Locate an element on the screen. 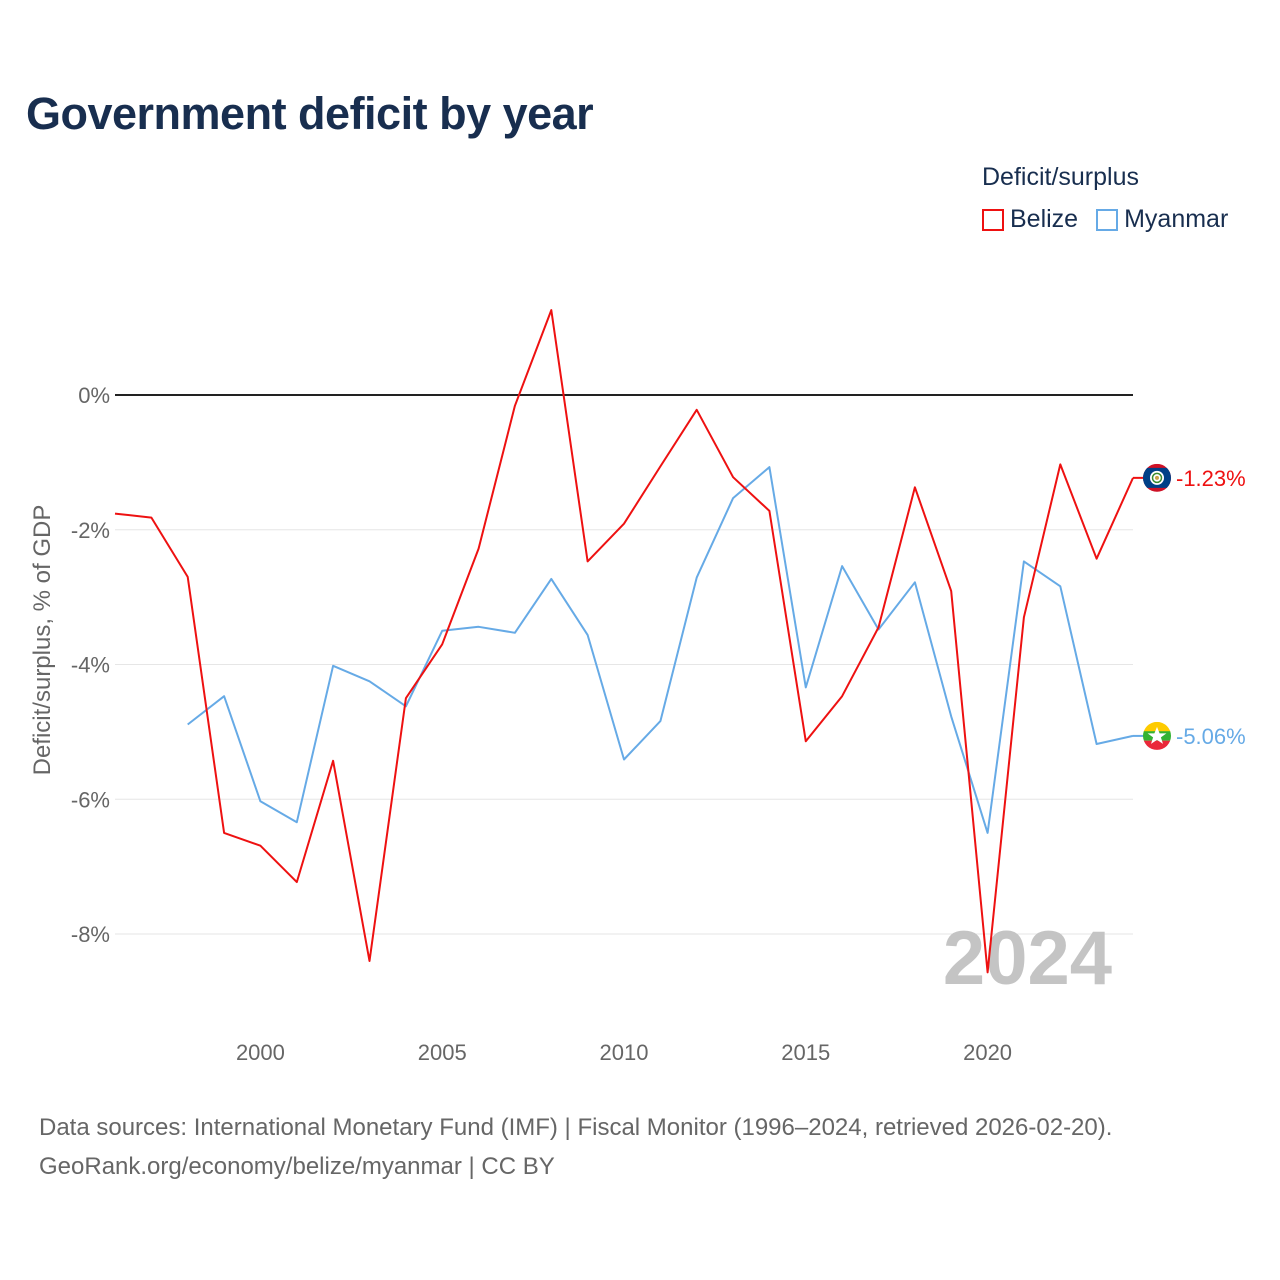  y-tick-label: -8% is located at coordinates (90, 934).